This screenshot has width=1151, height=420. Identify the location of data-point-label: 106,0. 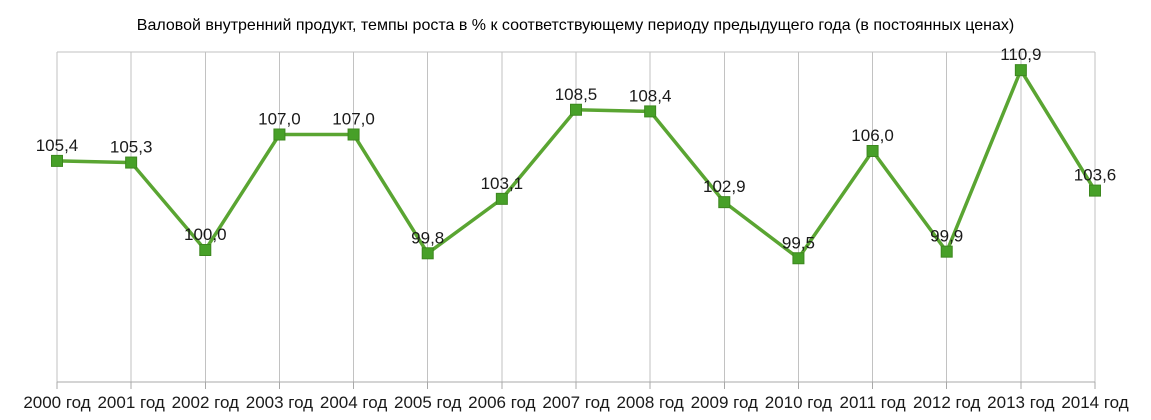
(872, 135).